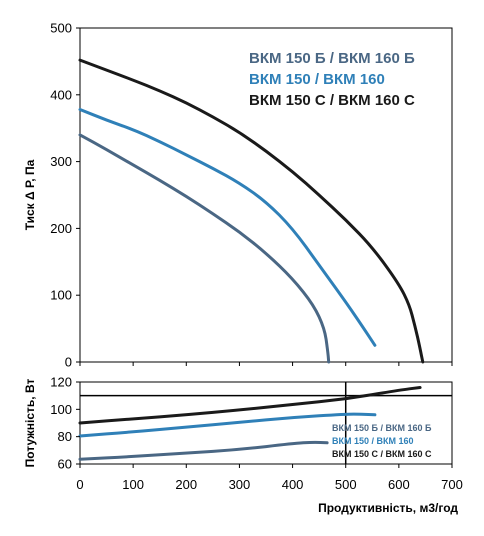  What do you see at coordinates (332, 100) in the screenshot?
I see `top-legend-entry-3: ВКМ 150 С / ВКМ 160 С` at bounding box center [332, 100].